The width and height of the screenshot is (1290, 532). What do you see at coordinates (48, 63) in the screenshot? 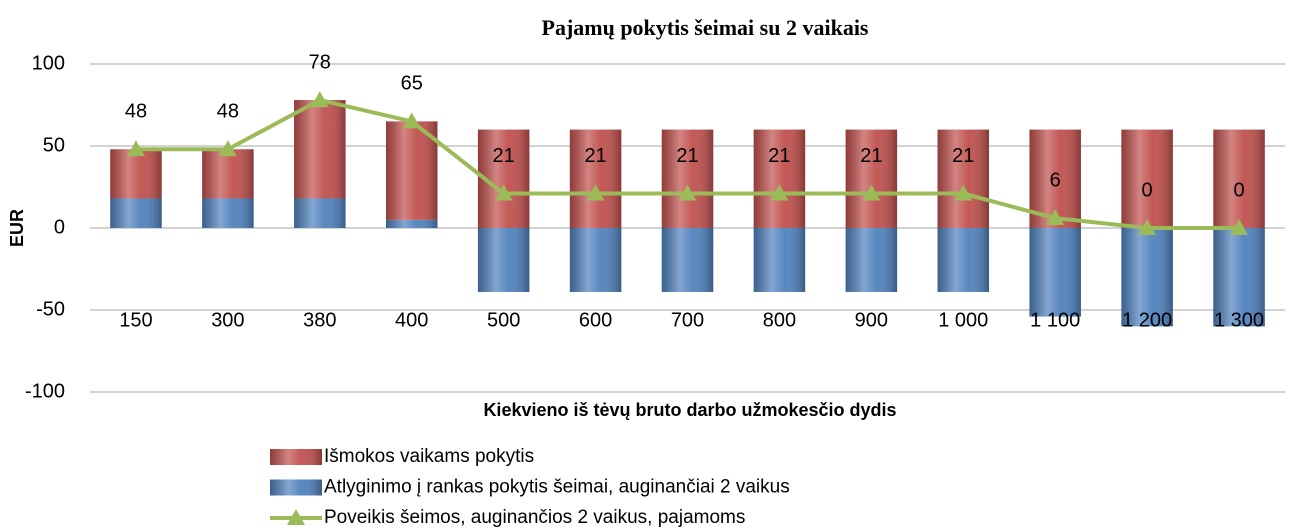
I see `y-tick-label: 100` at bounding box center [48, 63].